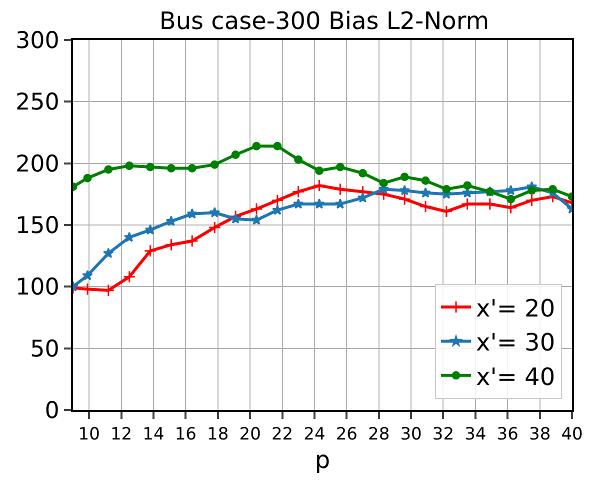 The image size is (595, 486). Describe the element at coordinates (37, 287) in the screenshot. I see `y-tick-label: 100` at that location.